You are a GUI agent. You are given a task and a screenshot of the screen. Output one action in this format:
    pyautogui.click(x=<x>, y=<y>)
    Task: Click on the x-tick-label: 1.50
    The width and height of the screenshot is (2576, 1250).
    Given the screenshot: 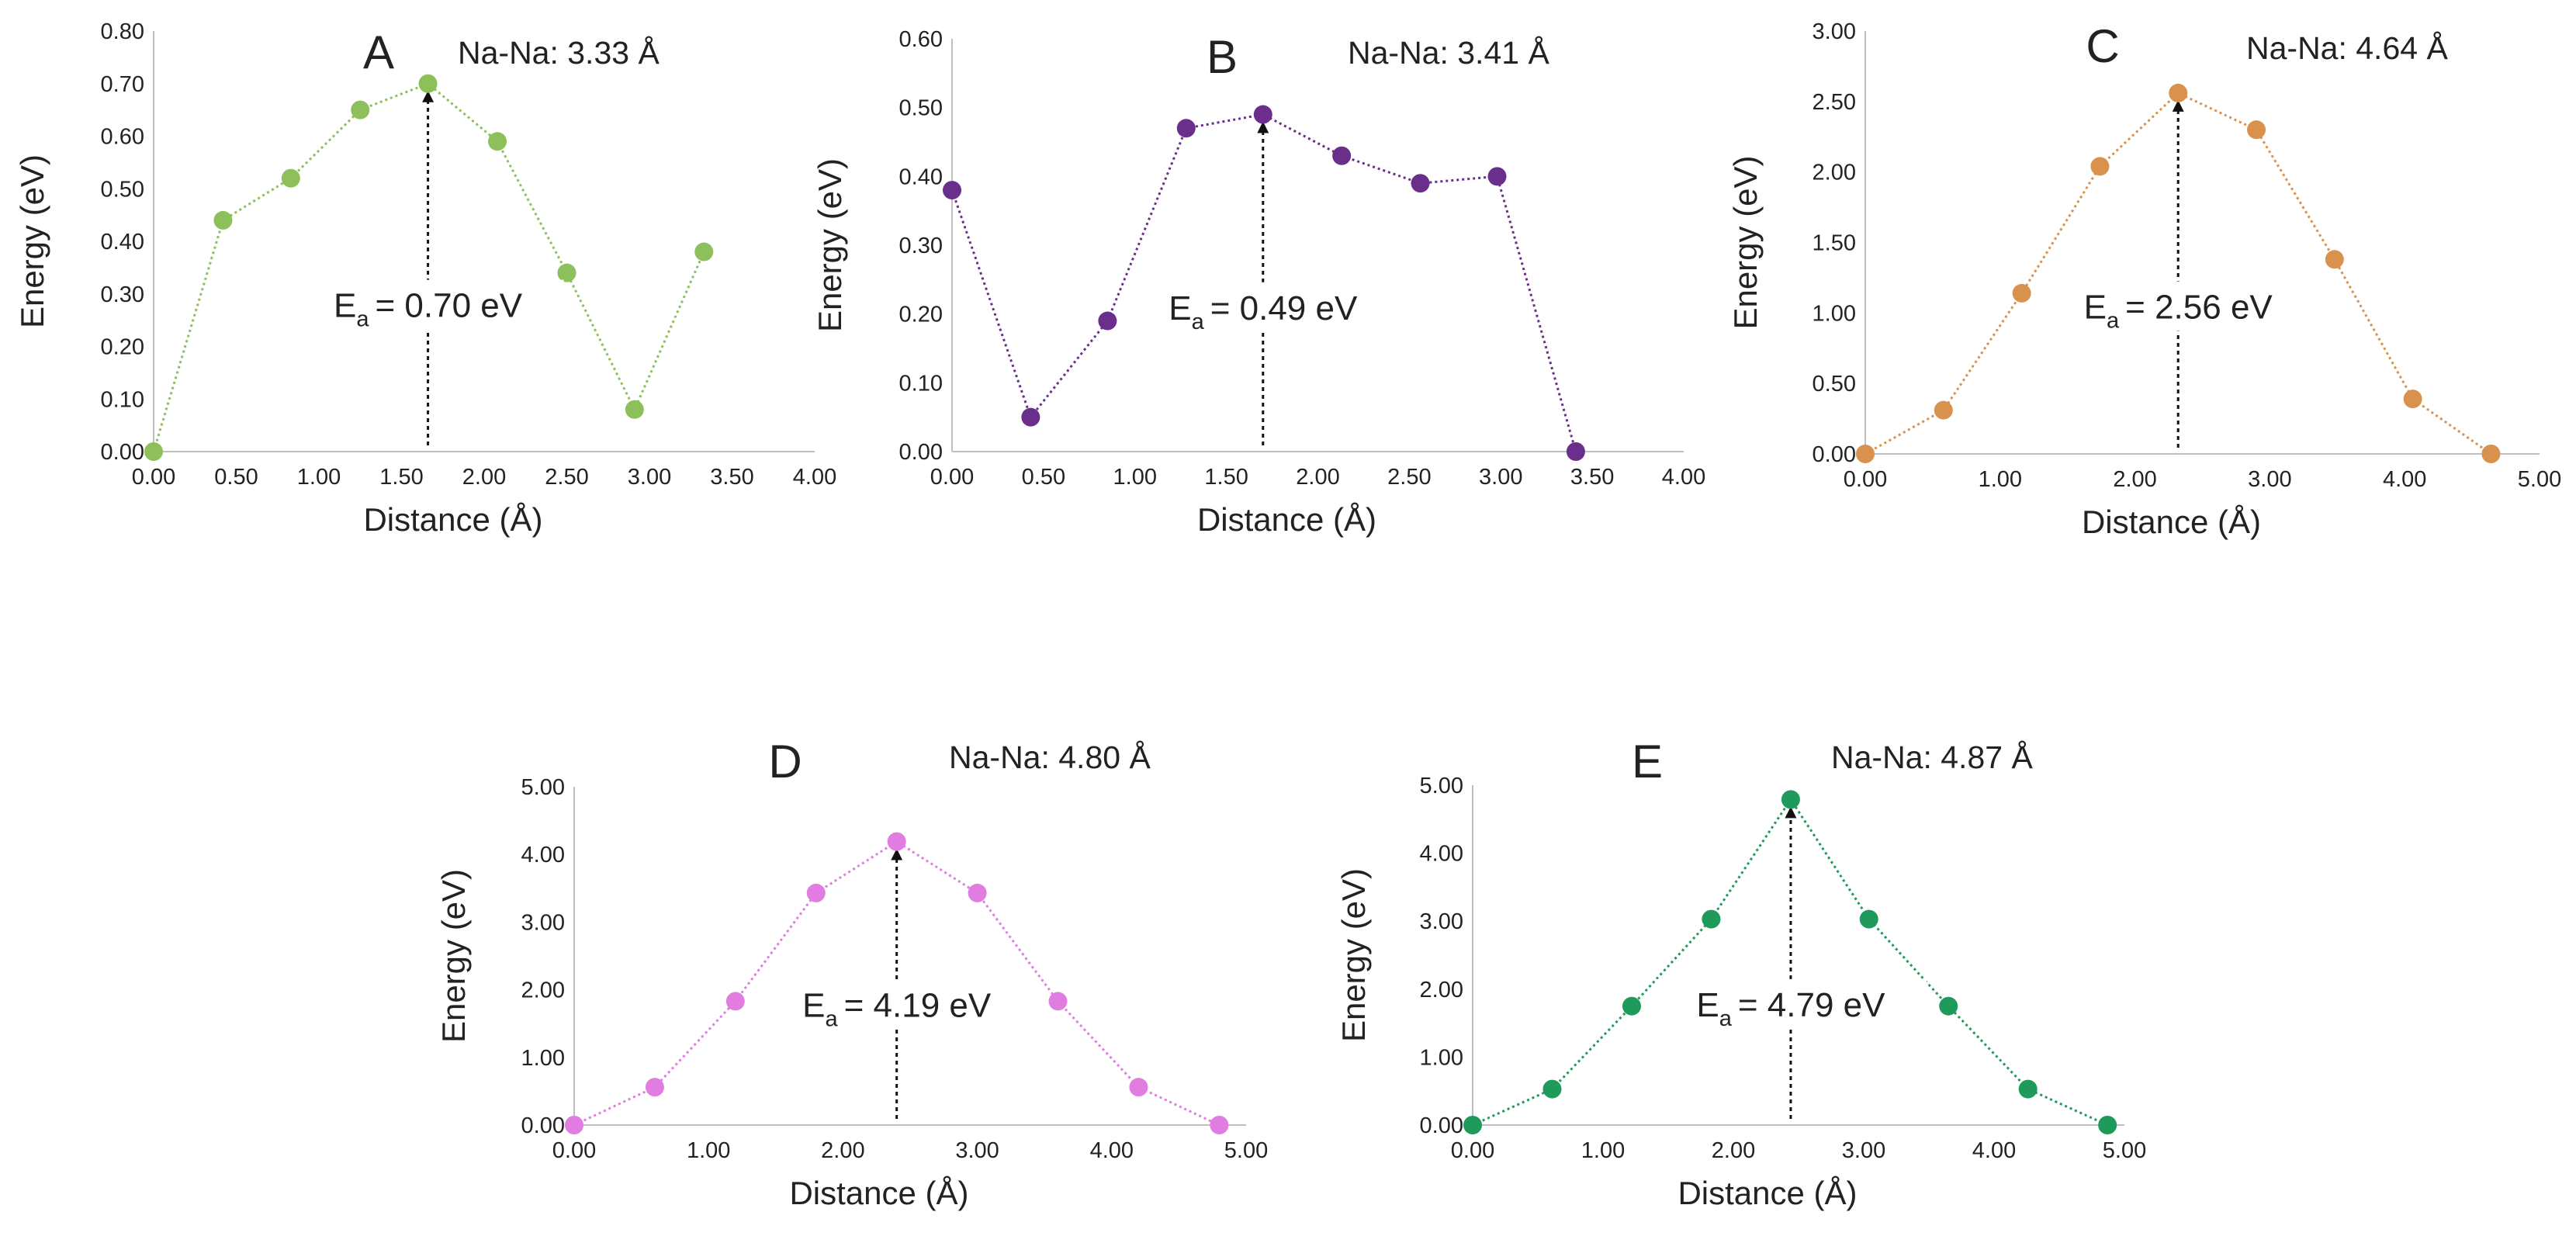 What is the action you would take?
    pyautogui.click(x=1226, y=477)
    